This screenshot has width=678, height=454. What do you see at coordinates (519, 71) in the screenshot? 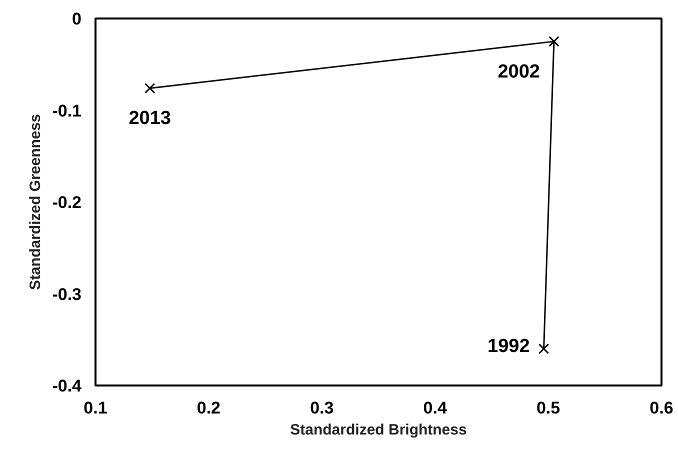
I see `annotation: 2002` at bounding box center [519, 71].